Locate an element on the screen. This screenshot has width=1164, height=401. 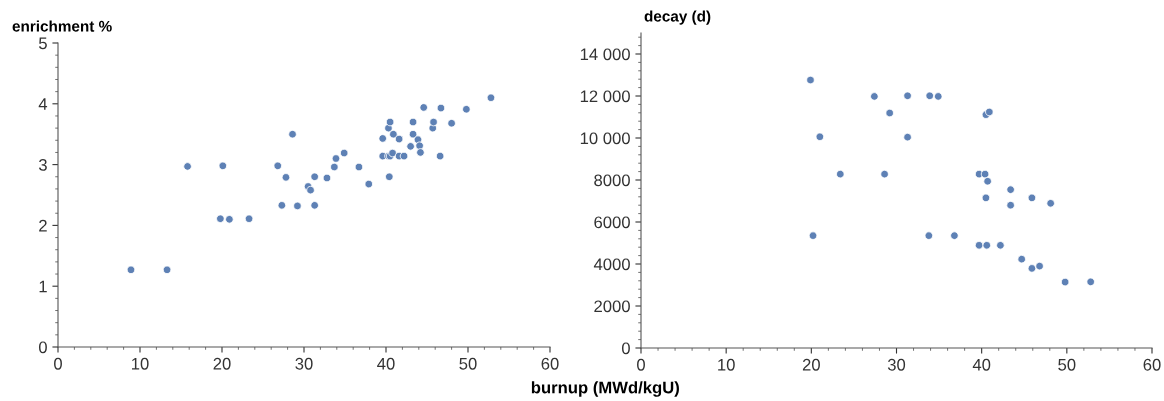
y-tick-label: 6000 is located at coordinates (612, 222).